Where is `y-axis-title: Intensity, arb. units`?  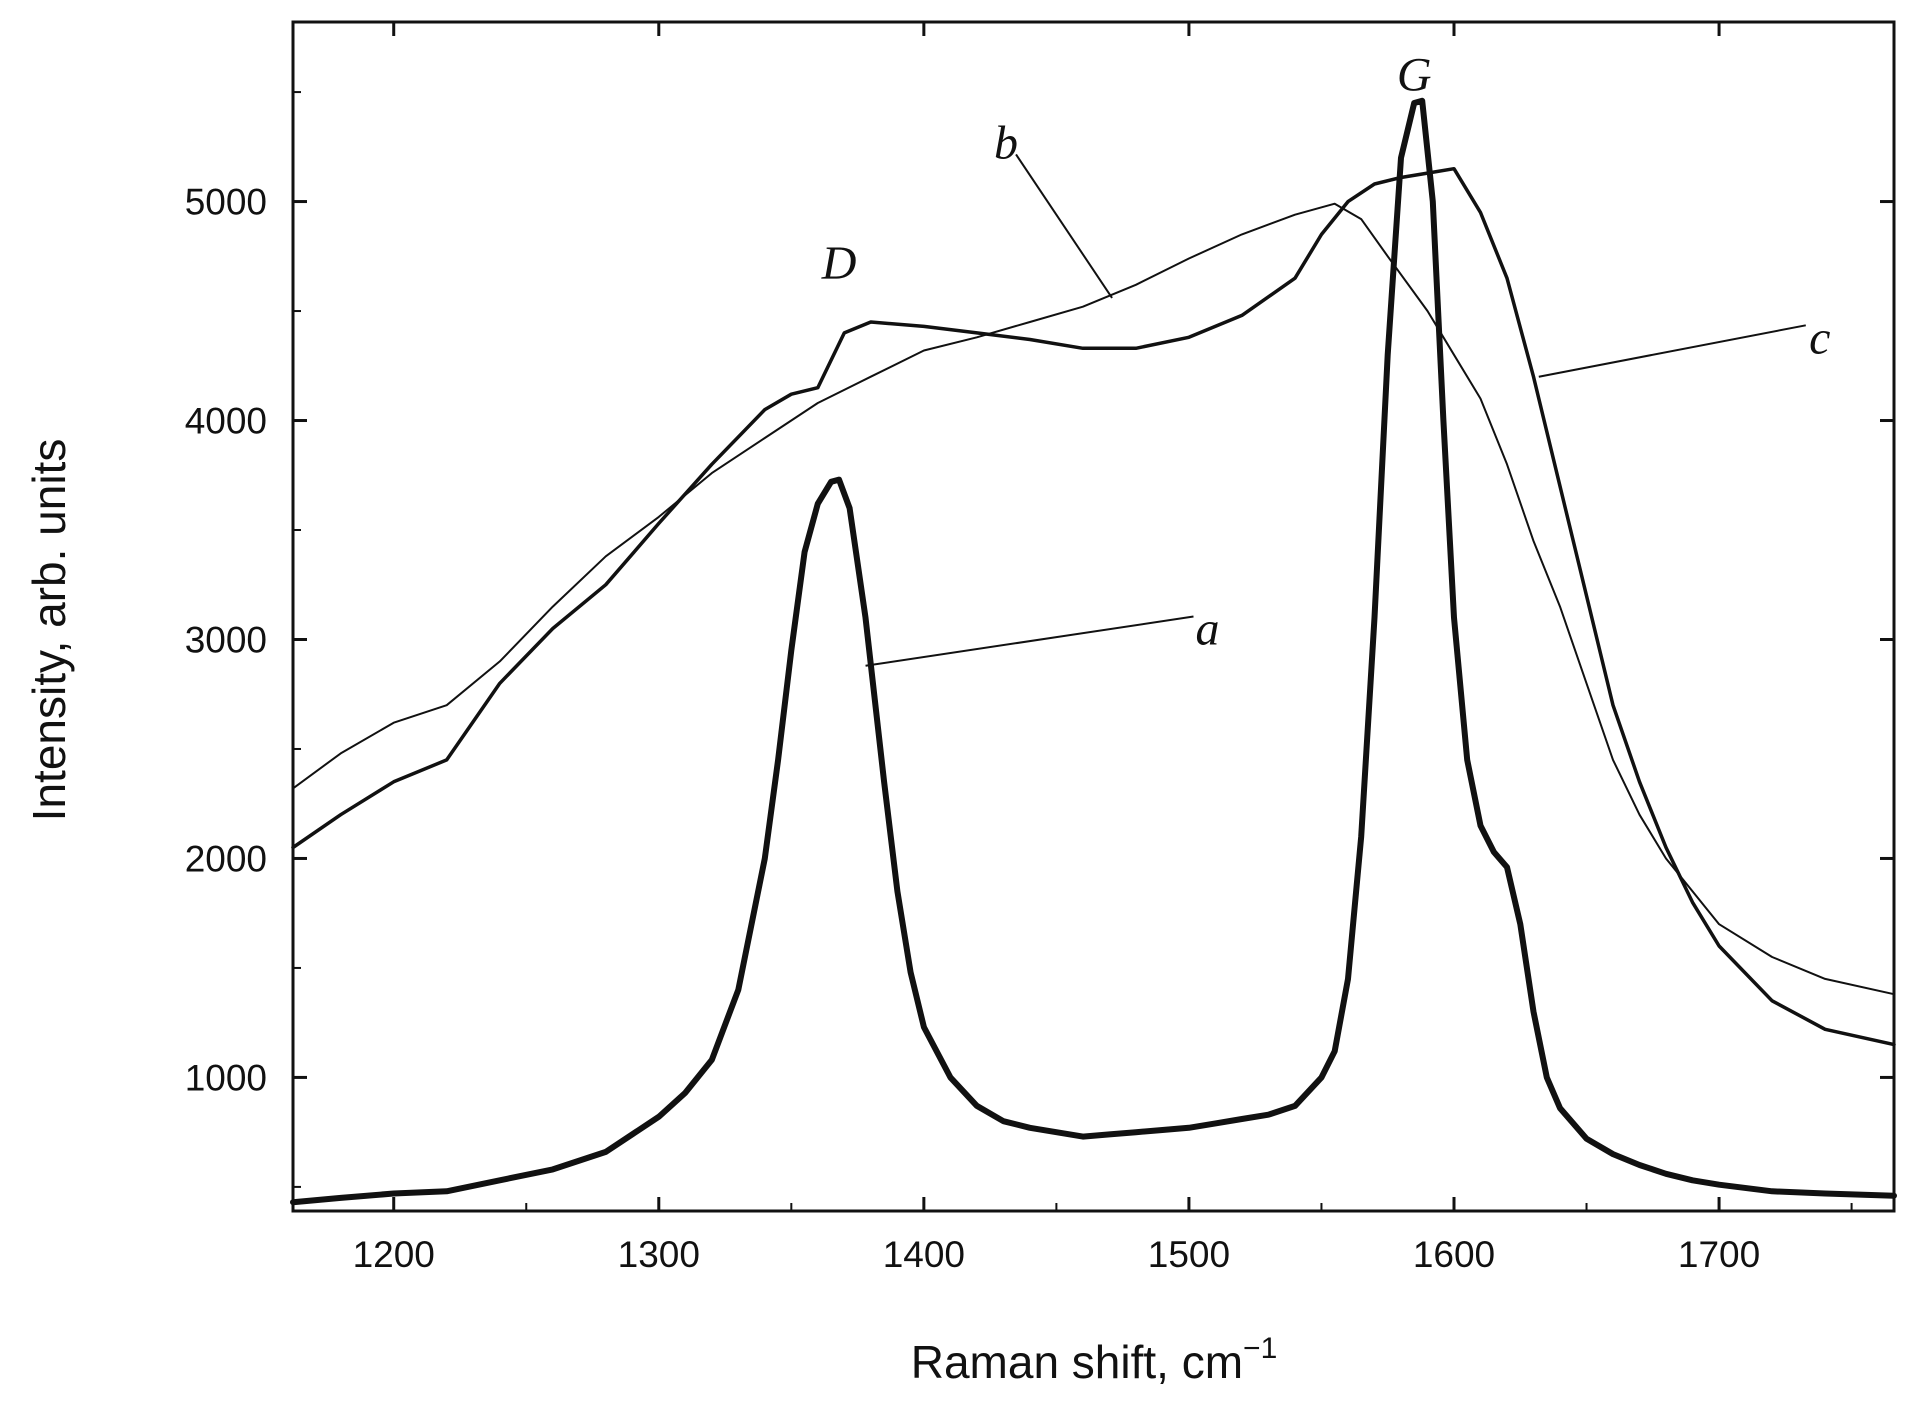 y-axis-title: Intensity, arb. units is located at coordinates (49, 630).